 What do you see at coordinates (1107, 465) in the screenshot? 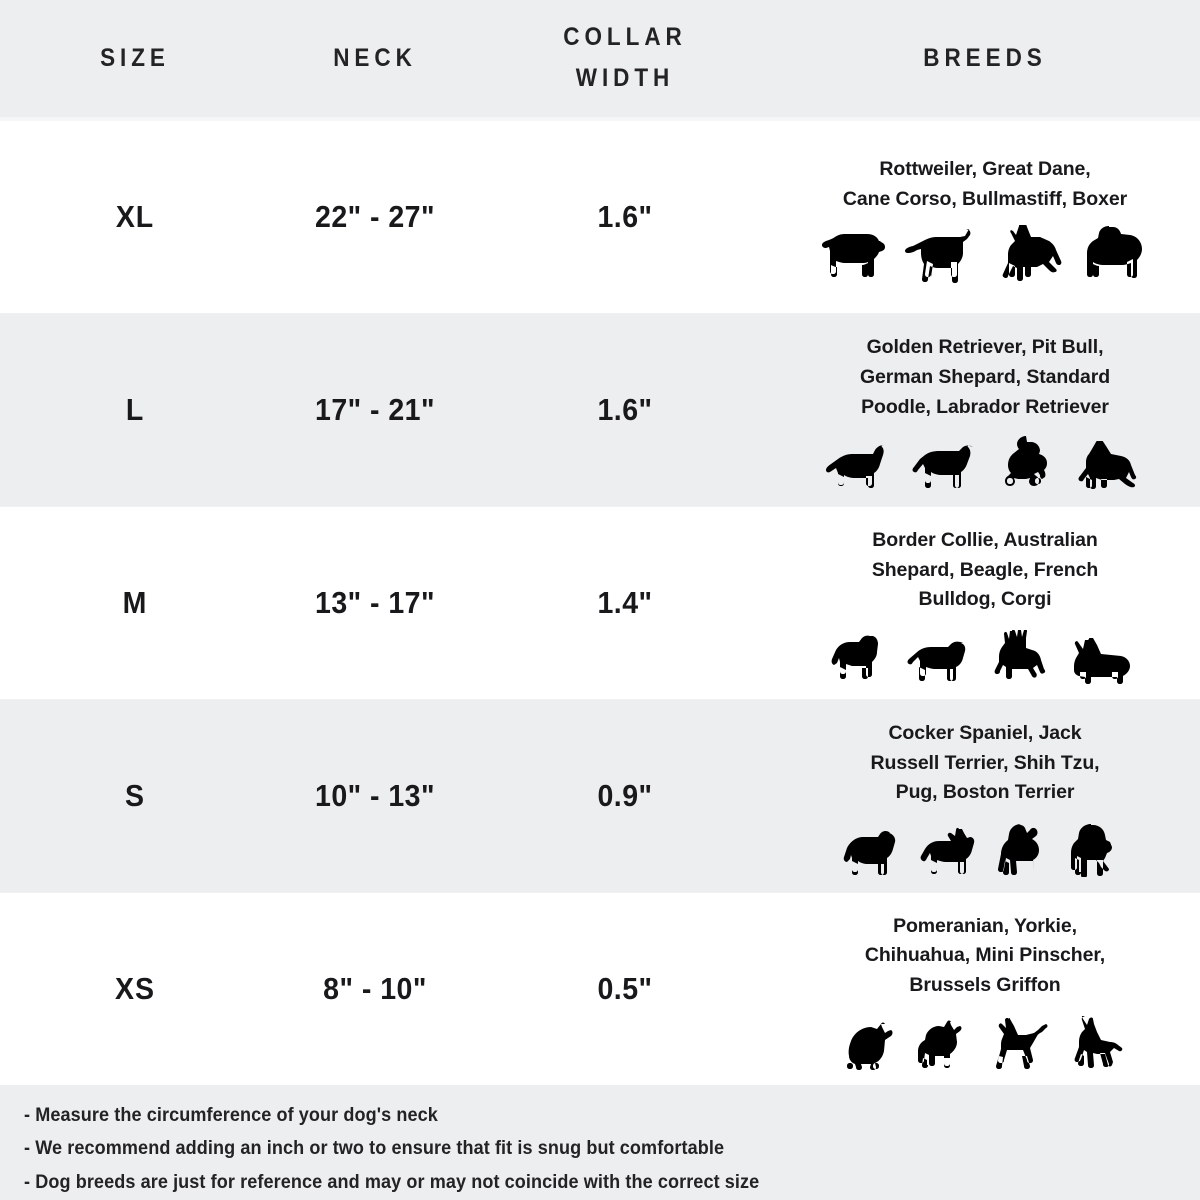
I see `german-shepherd-silhouette-icon` at bounding box center [1107, 465].